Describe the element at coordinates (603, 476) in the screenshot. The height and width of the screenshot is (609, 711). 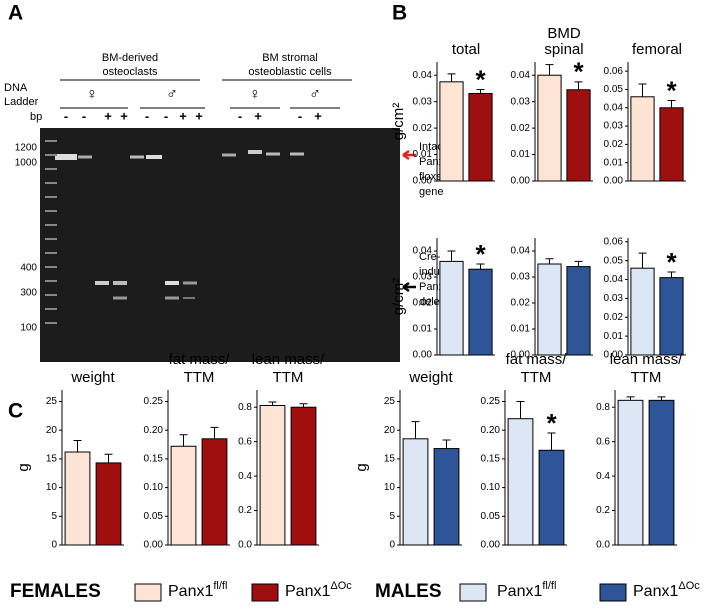
I see `y-tick-label: 0.4` at that location.